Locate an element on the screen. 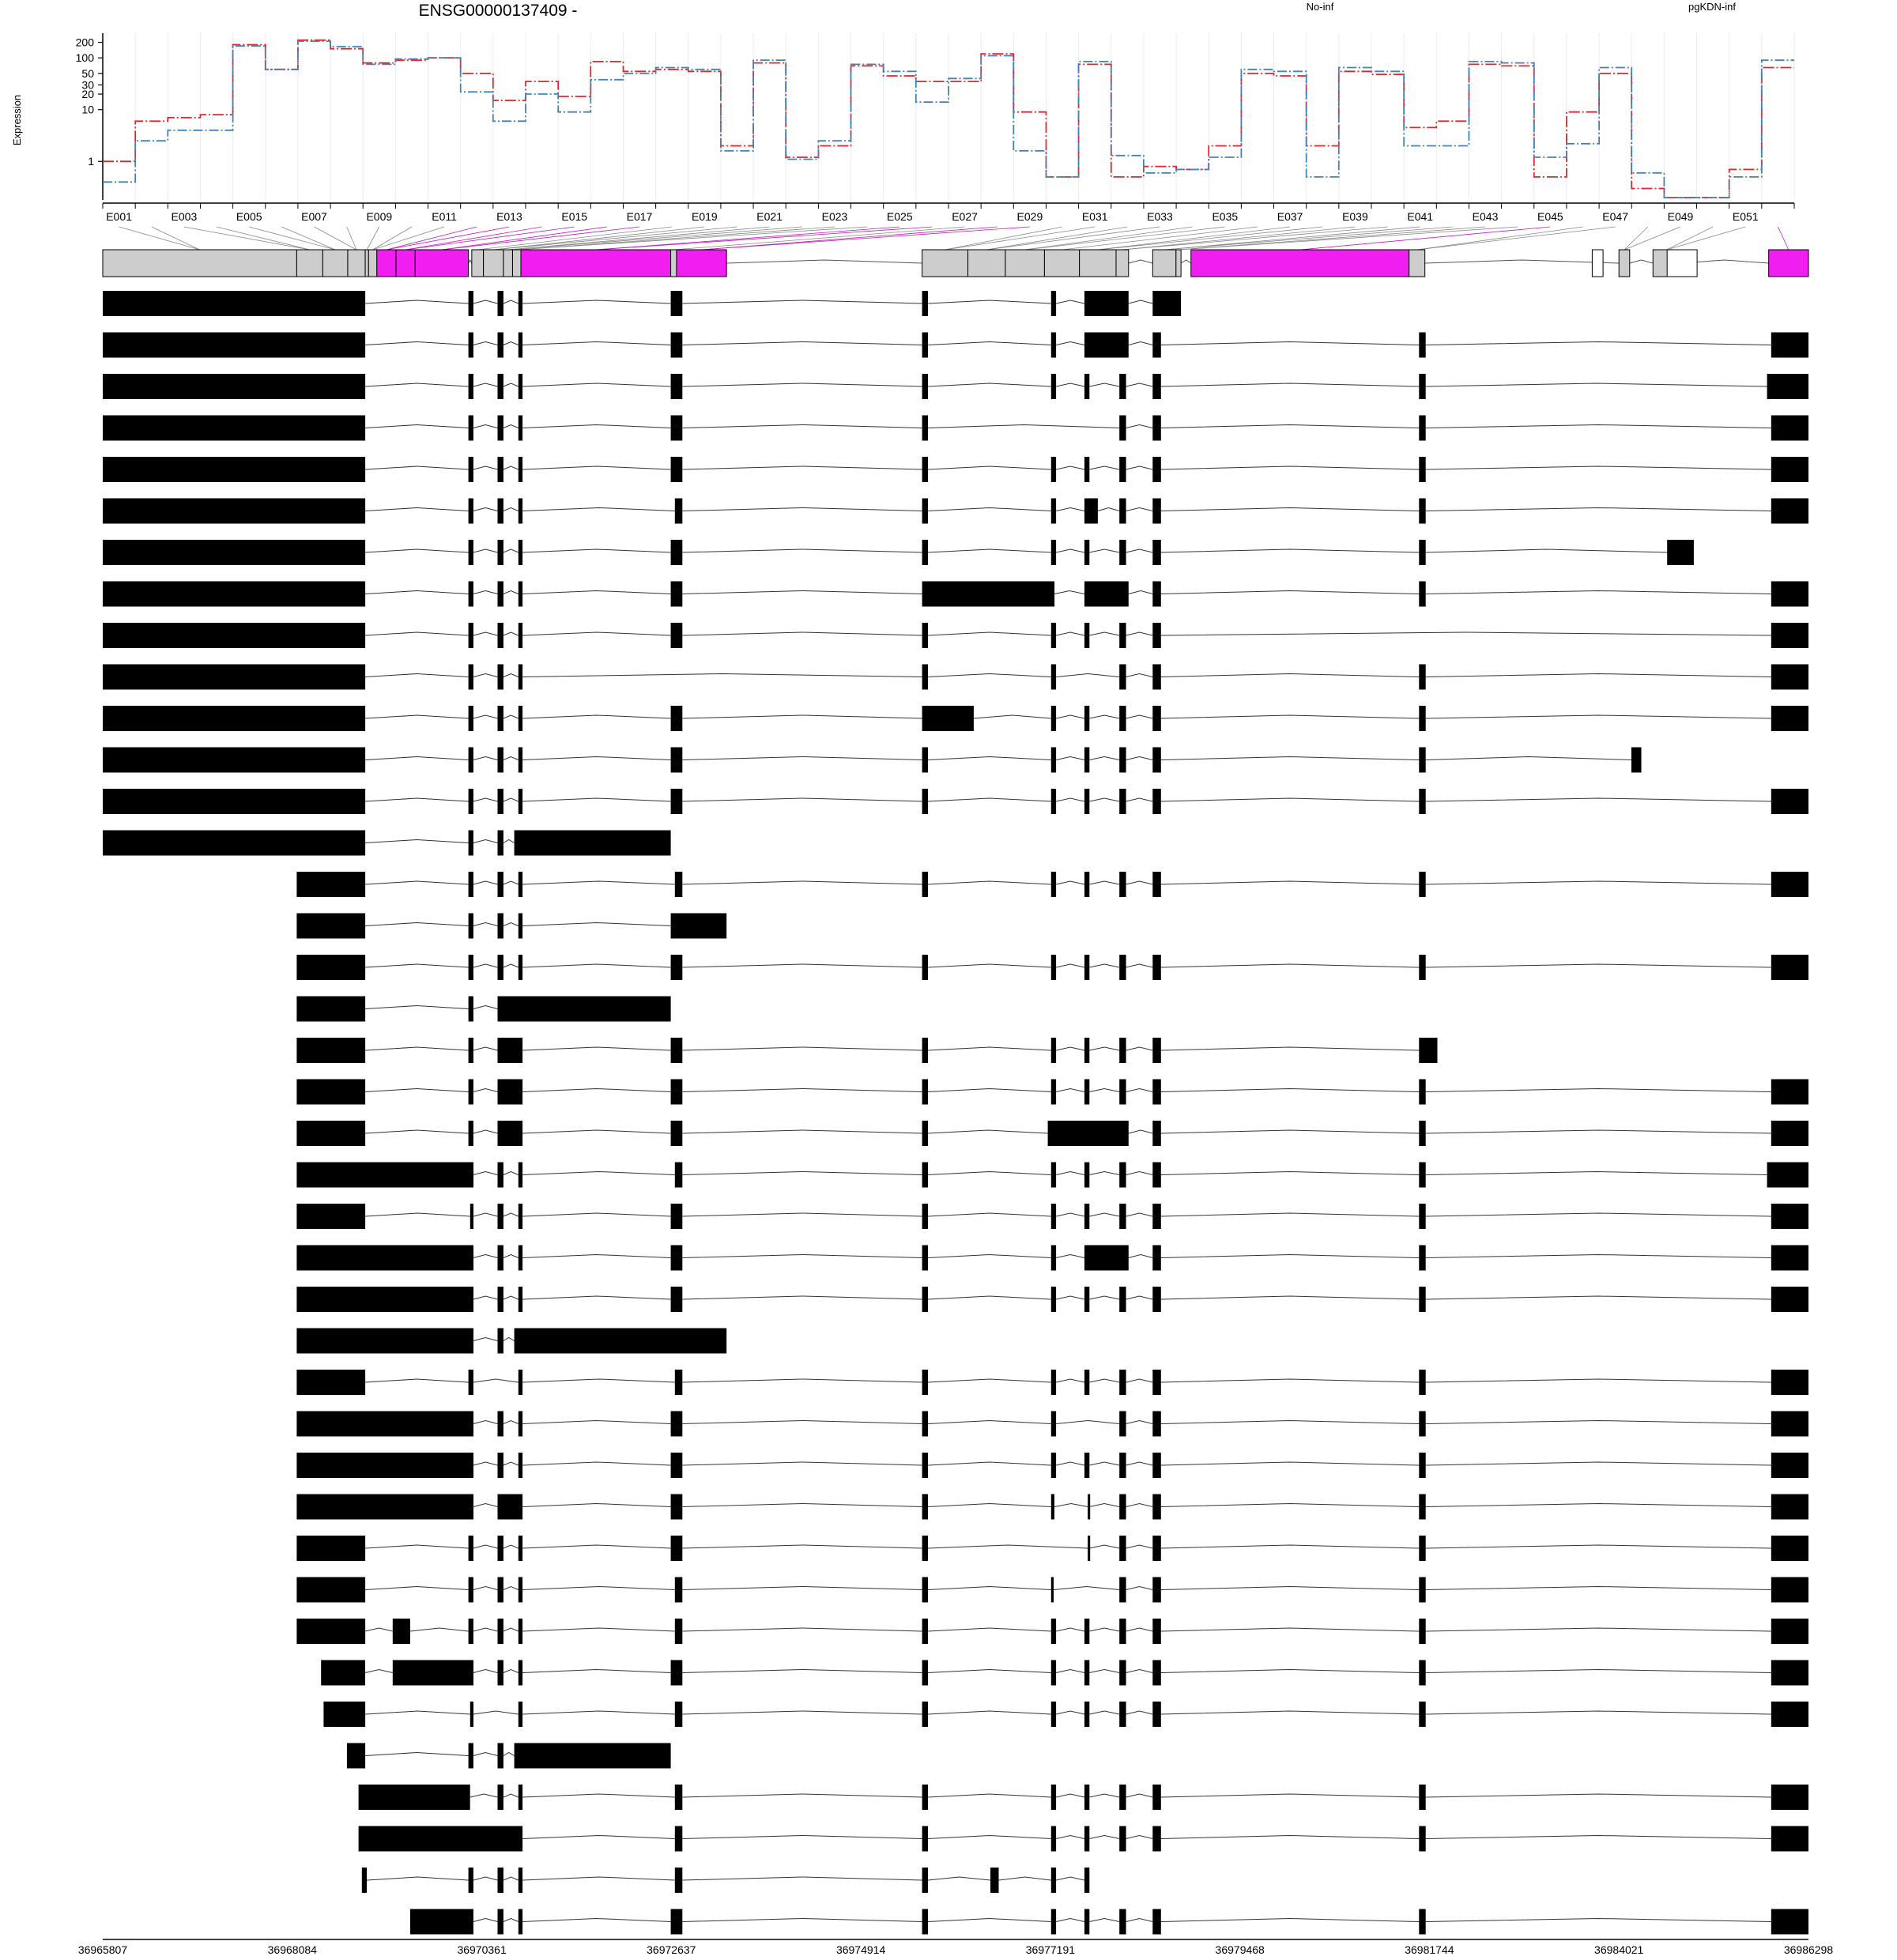 The width and height of the screenshot is (1897, 1960). bin-connectors is located at coordinates (954, 238).